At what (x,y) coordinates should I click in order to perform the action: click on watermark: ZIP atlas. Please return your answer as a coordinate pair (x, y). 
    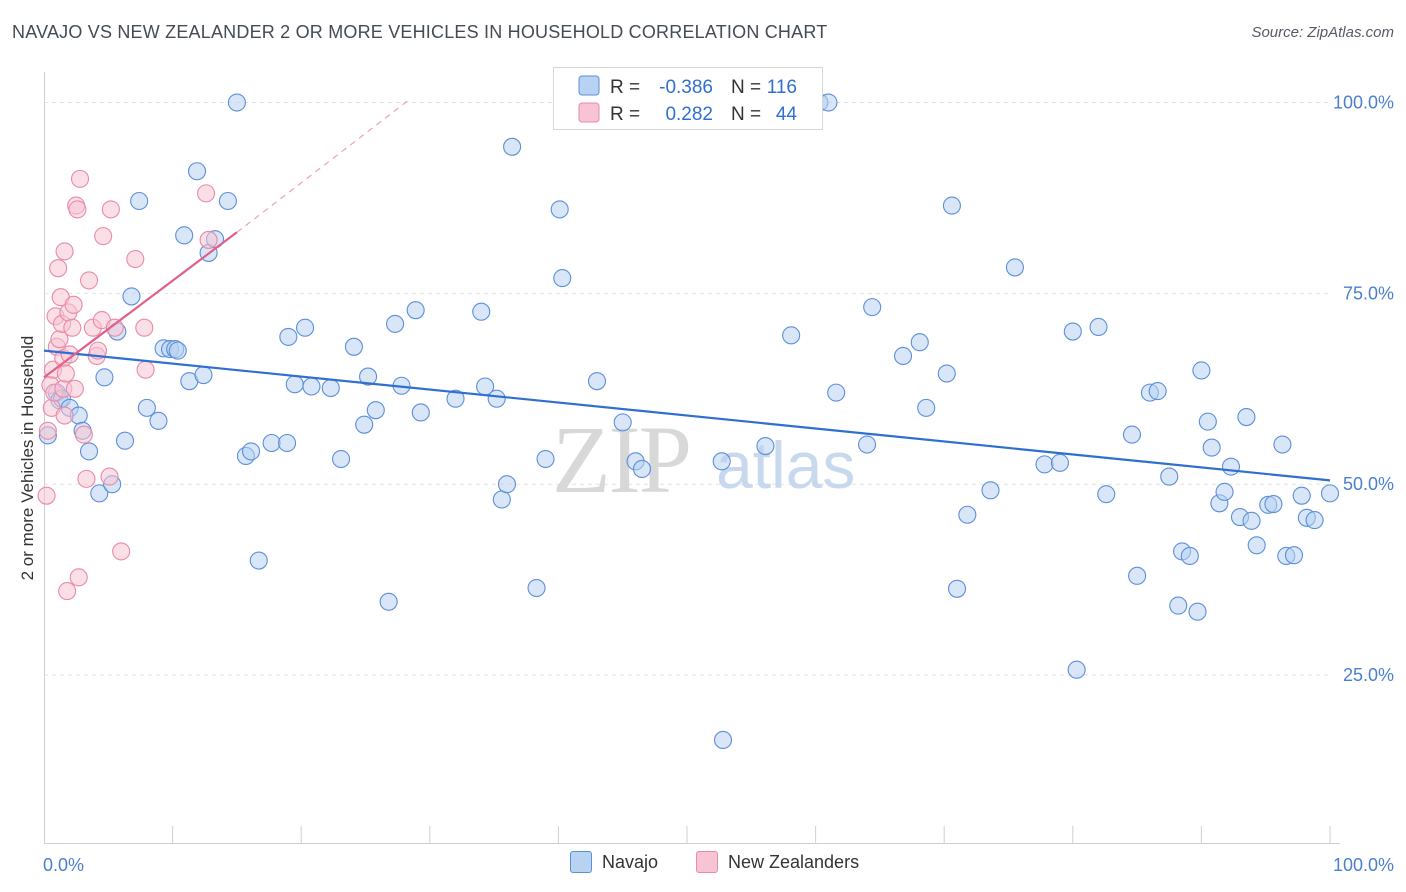
    Looking at the image, I should click on (703, 459).